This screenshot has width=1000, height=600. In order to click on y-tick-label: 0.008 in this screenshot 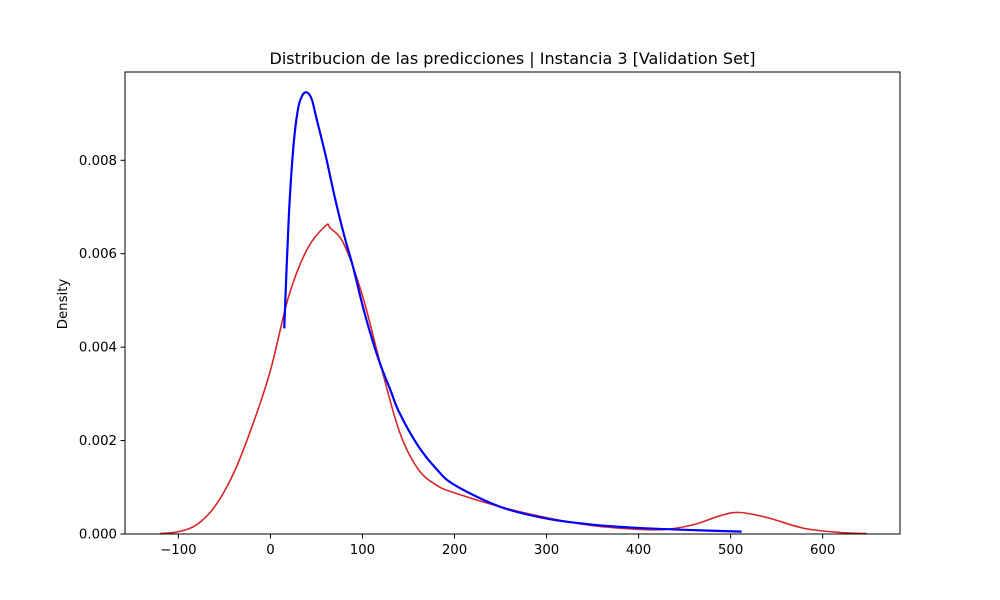, I will do `click(98, 161)`.